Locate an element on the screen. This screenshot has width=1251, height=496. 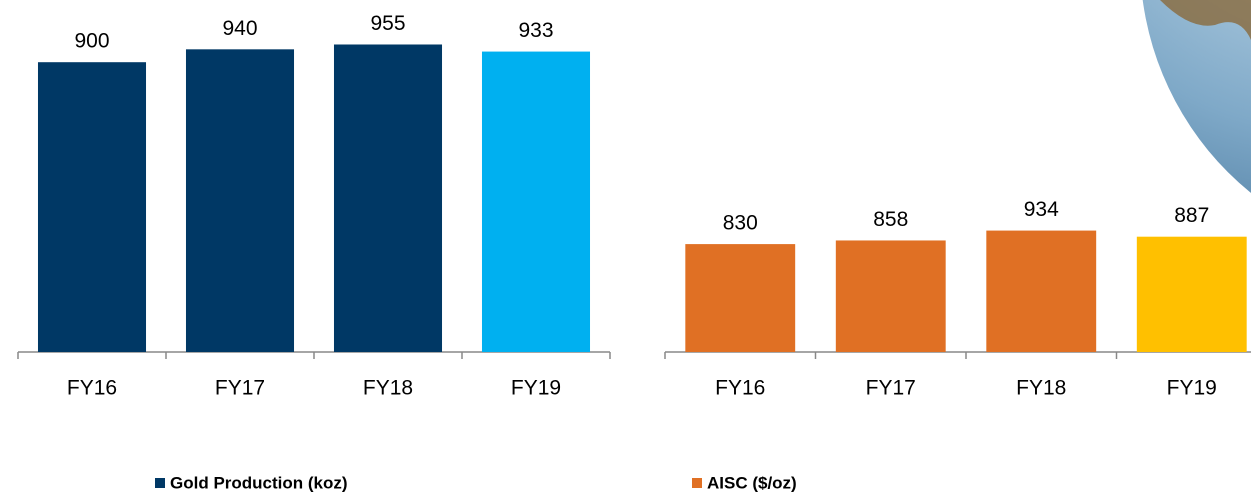
value-label: 830 is located at coordinates (740, 223).